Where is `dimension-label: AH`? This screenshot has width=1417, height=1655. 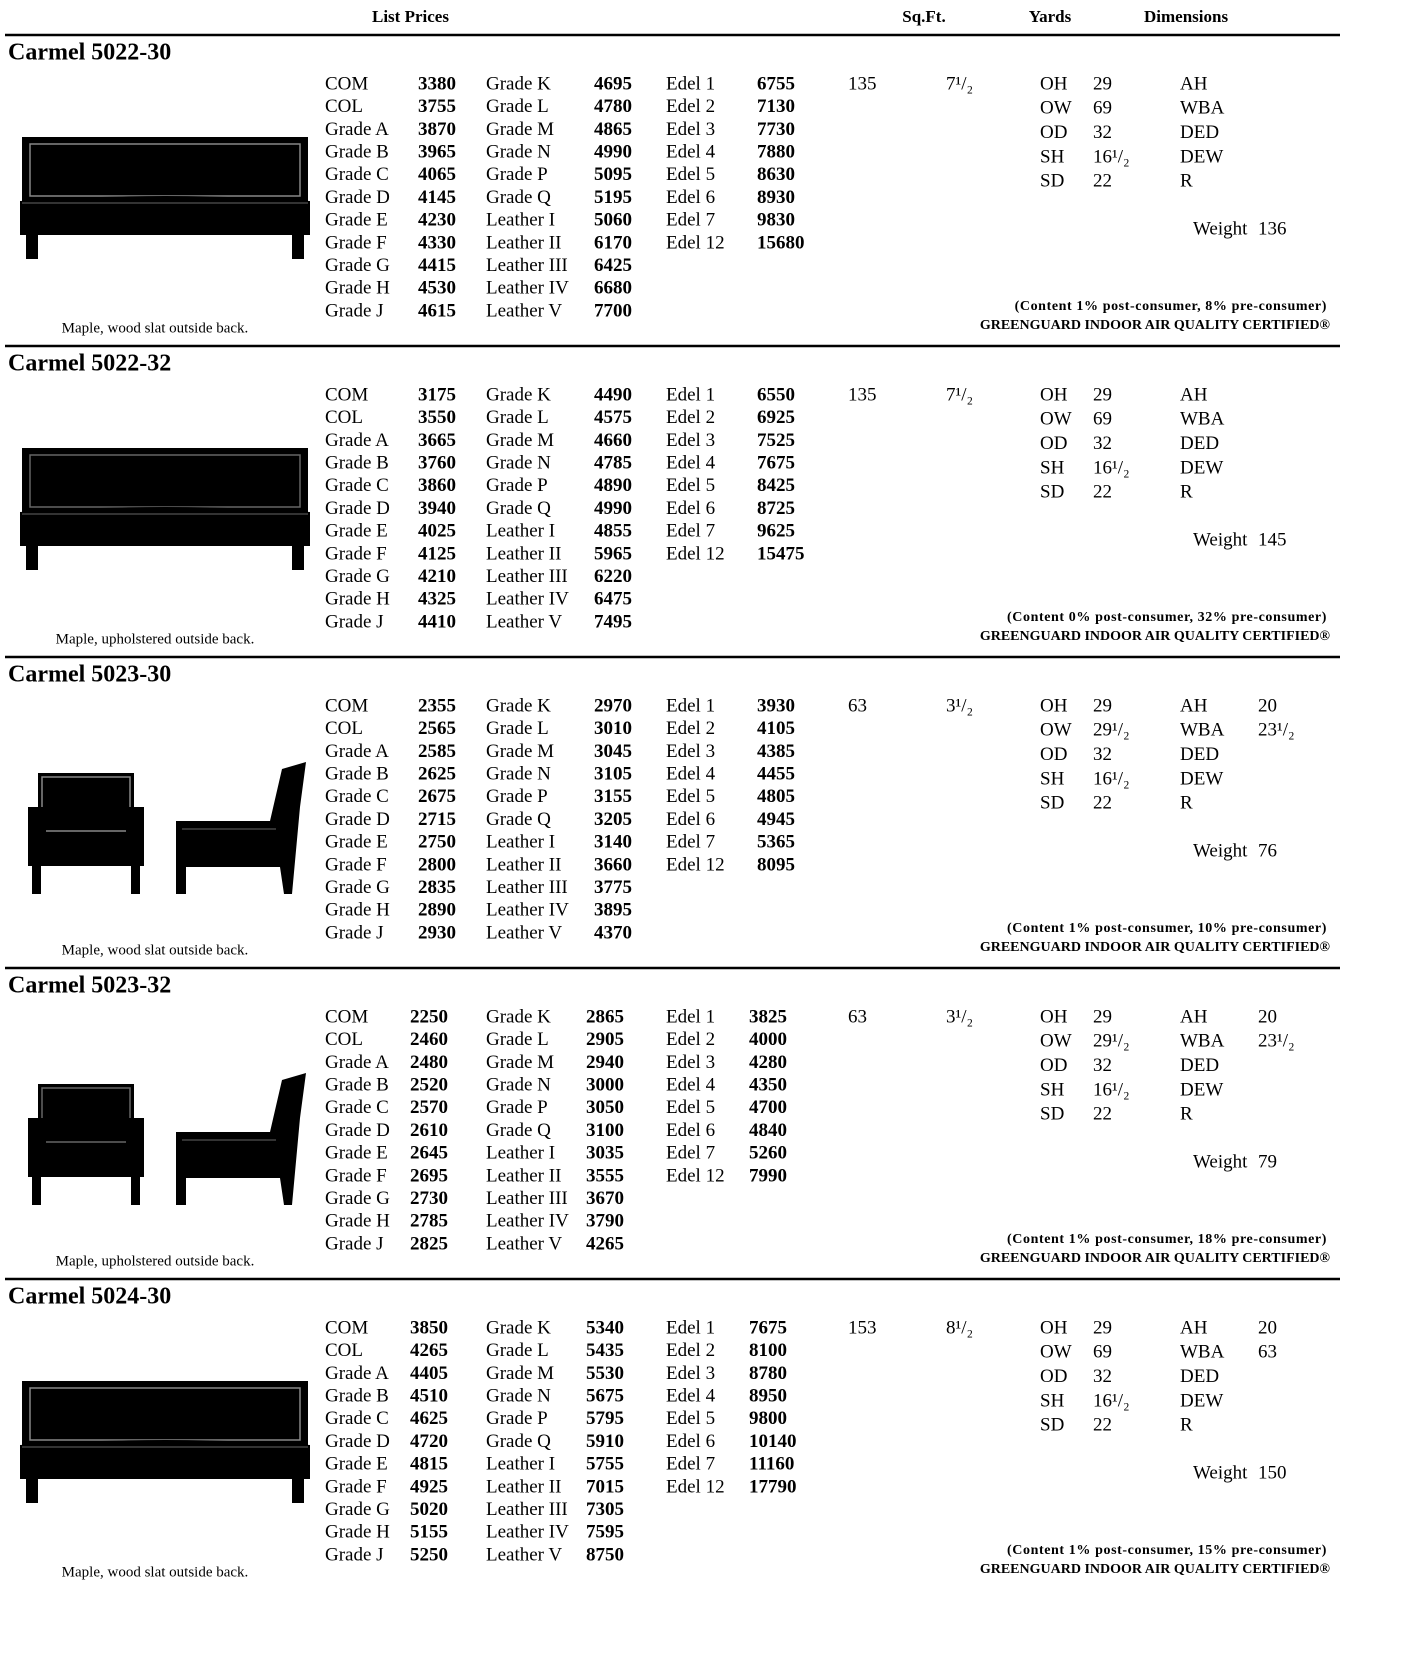 dimension-label: AH is located at coordinates (1194, 394).